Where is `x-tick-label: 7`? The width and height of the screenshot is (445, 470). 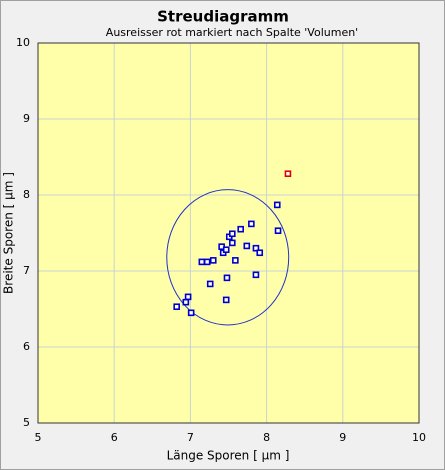 x-tick-label: 7 is located at coordinates (190, 437).